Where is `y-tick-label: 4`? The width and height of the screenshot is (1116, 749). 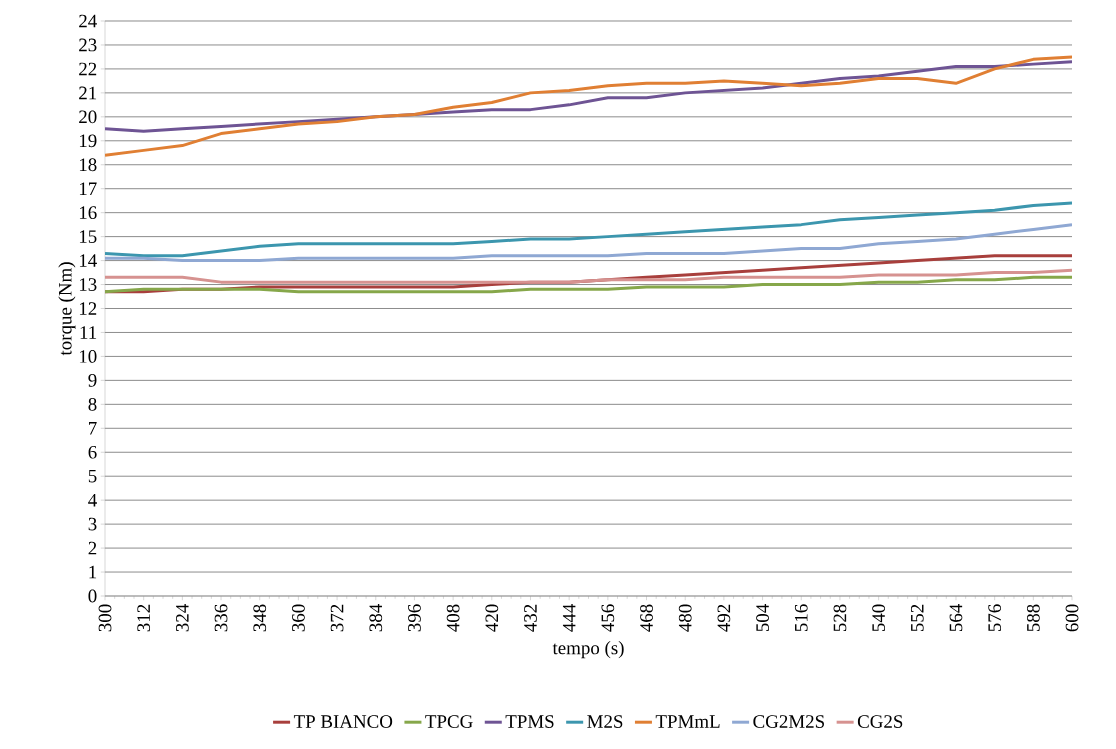 y-tick-label: 4 is located at coordinates (92, 500).